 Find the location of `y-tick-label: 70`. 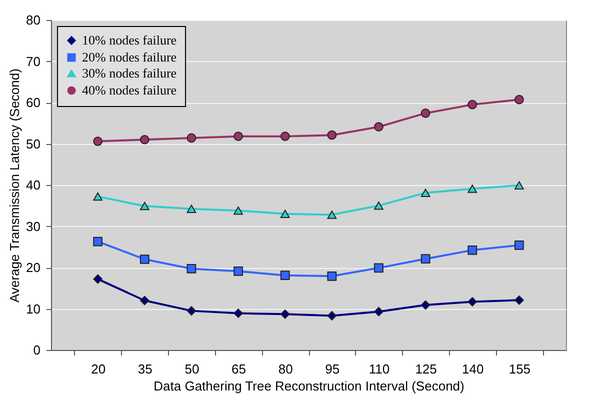

y-tick-label: 70 is located at coordinates (33, 61).